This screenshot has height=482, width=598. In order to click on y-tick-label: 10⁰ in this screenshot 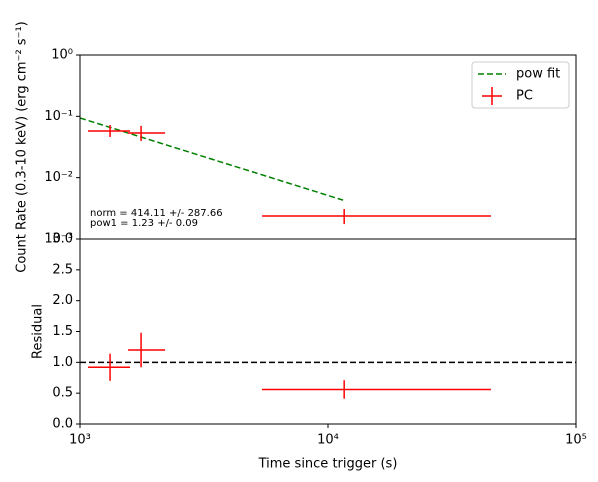, I will do `click(62, 55)`.